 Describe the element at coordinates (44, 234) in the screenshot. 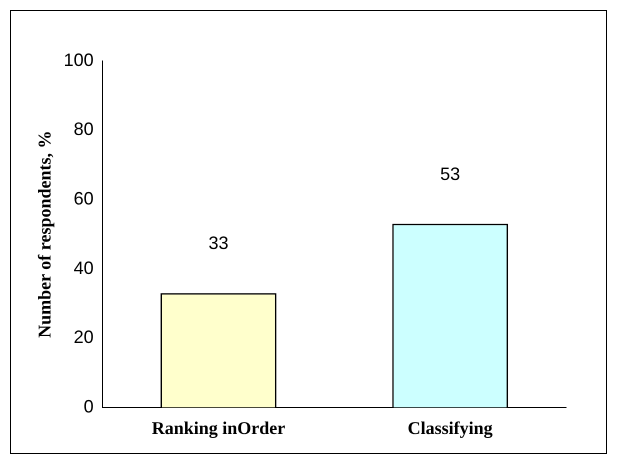

I see `y-axis-title: Number of respondents, %` at that location.